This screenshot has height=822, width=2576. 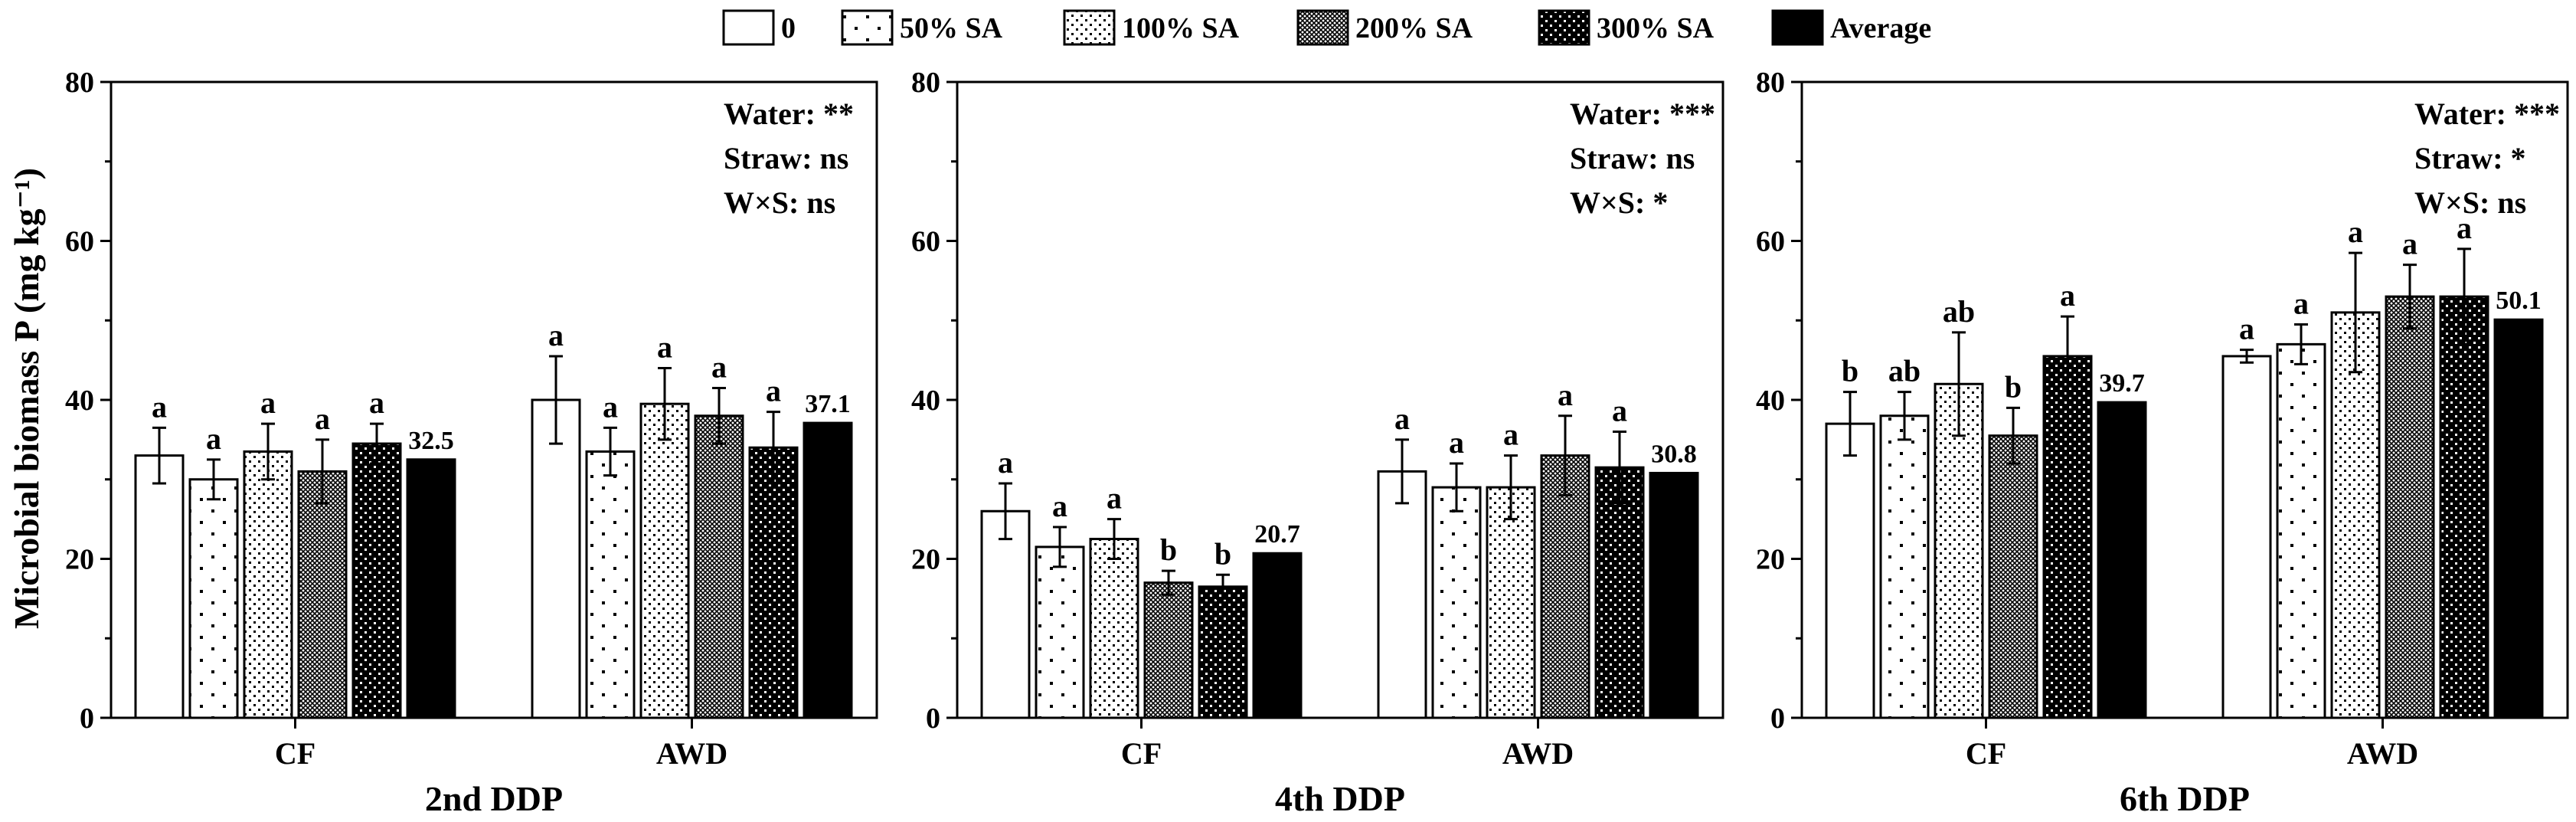 I want to click on significance-letter-6th-ddp-cf-100-sa: ab, so click(x=1959, y=311).